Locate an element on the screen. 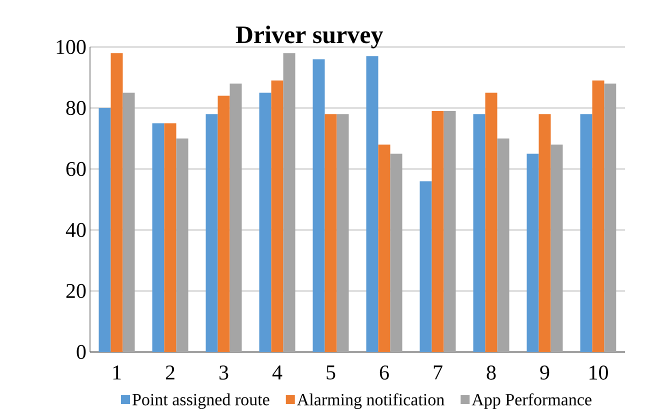 Image resolution: width=661 pixels, height=412 pixels. x-tick-label: 5 is located at coordinates (331, 373).